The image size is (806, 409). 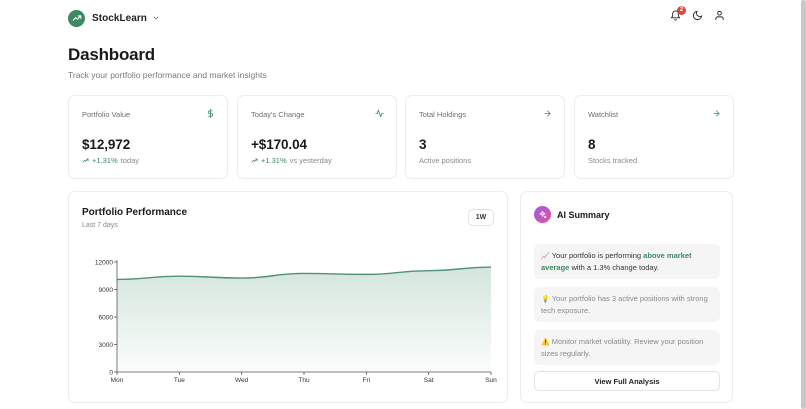 What do you see at coordinates (614, 267) in the screenshot?
I see `insight-text: with a 1.3% change today.` at bounding box center [614, 267].